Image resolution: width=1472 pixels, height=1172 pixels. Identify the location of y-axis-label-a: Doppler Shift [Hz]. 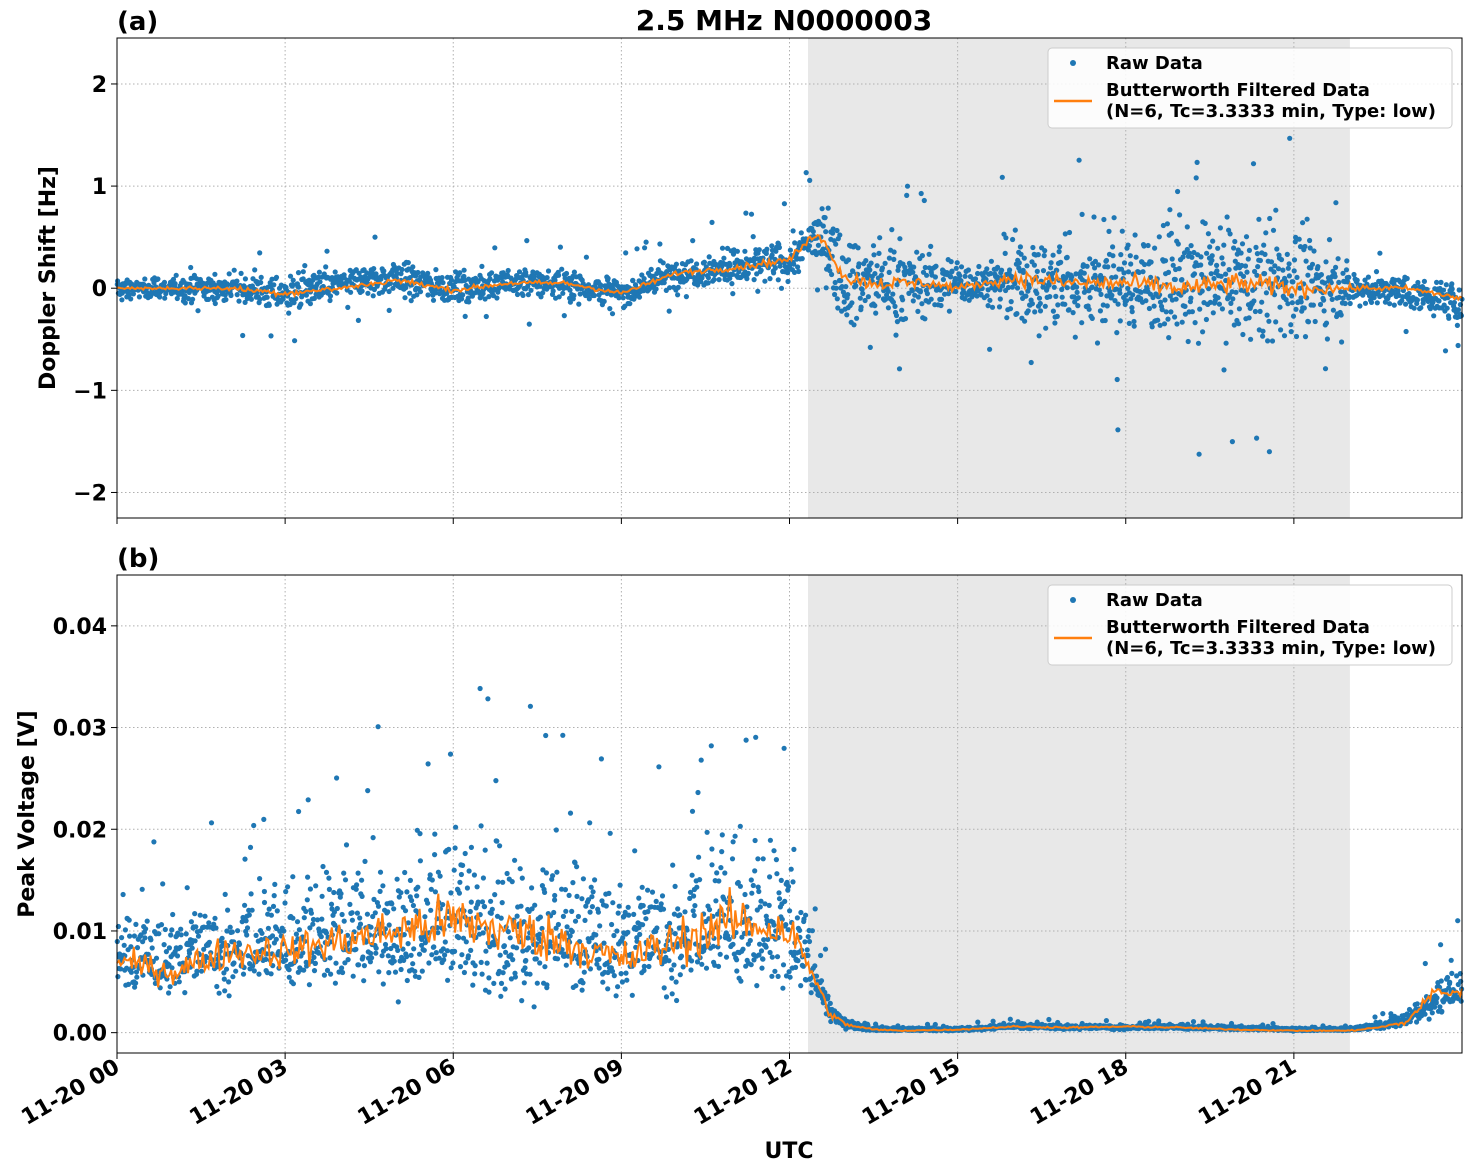
(48, 278).